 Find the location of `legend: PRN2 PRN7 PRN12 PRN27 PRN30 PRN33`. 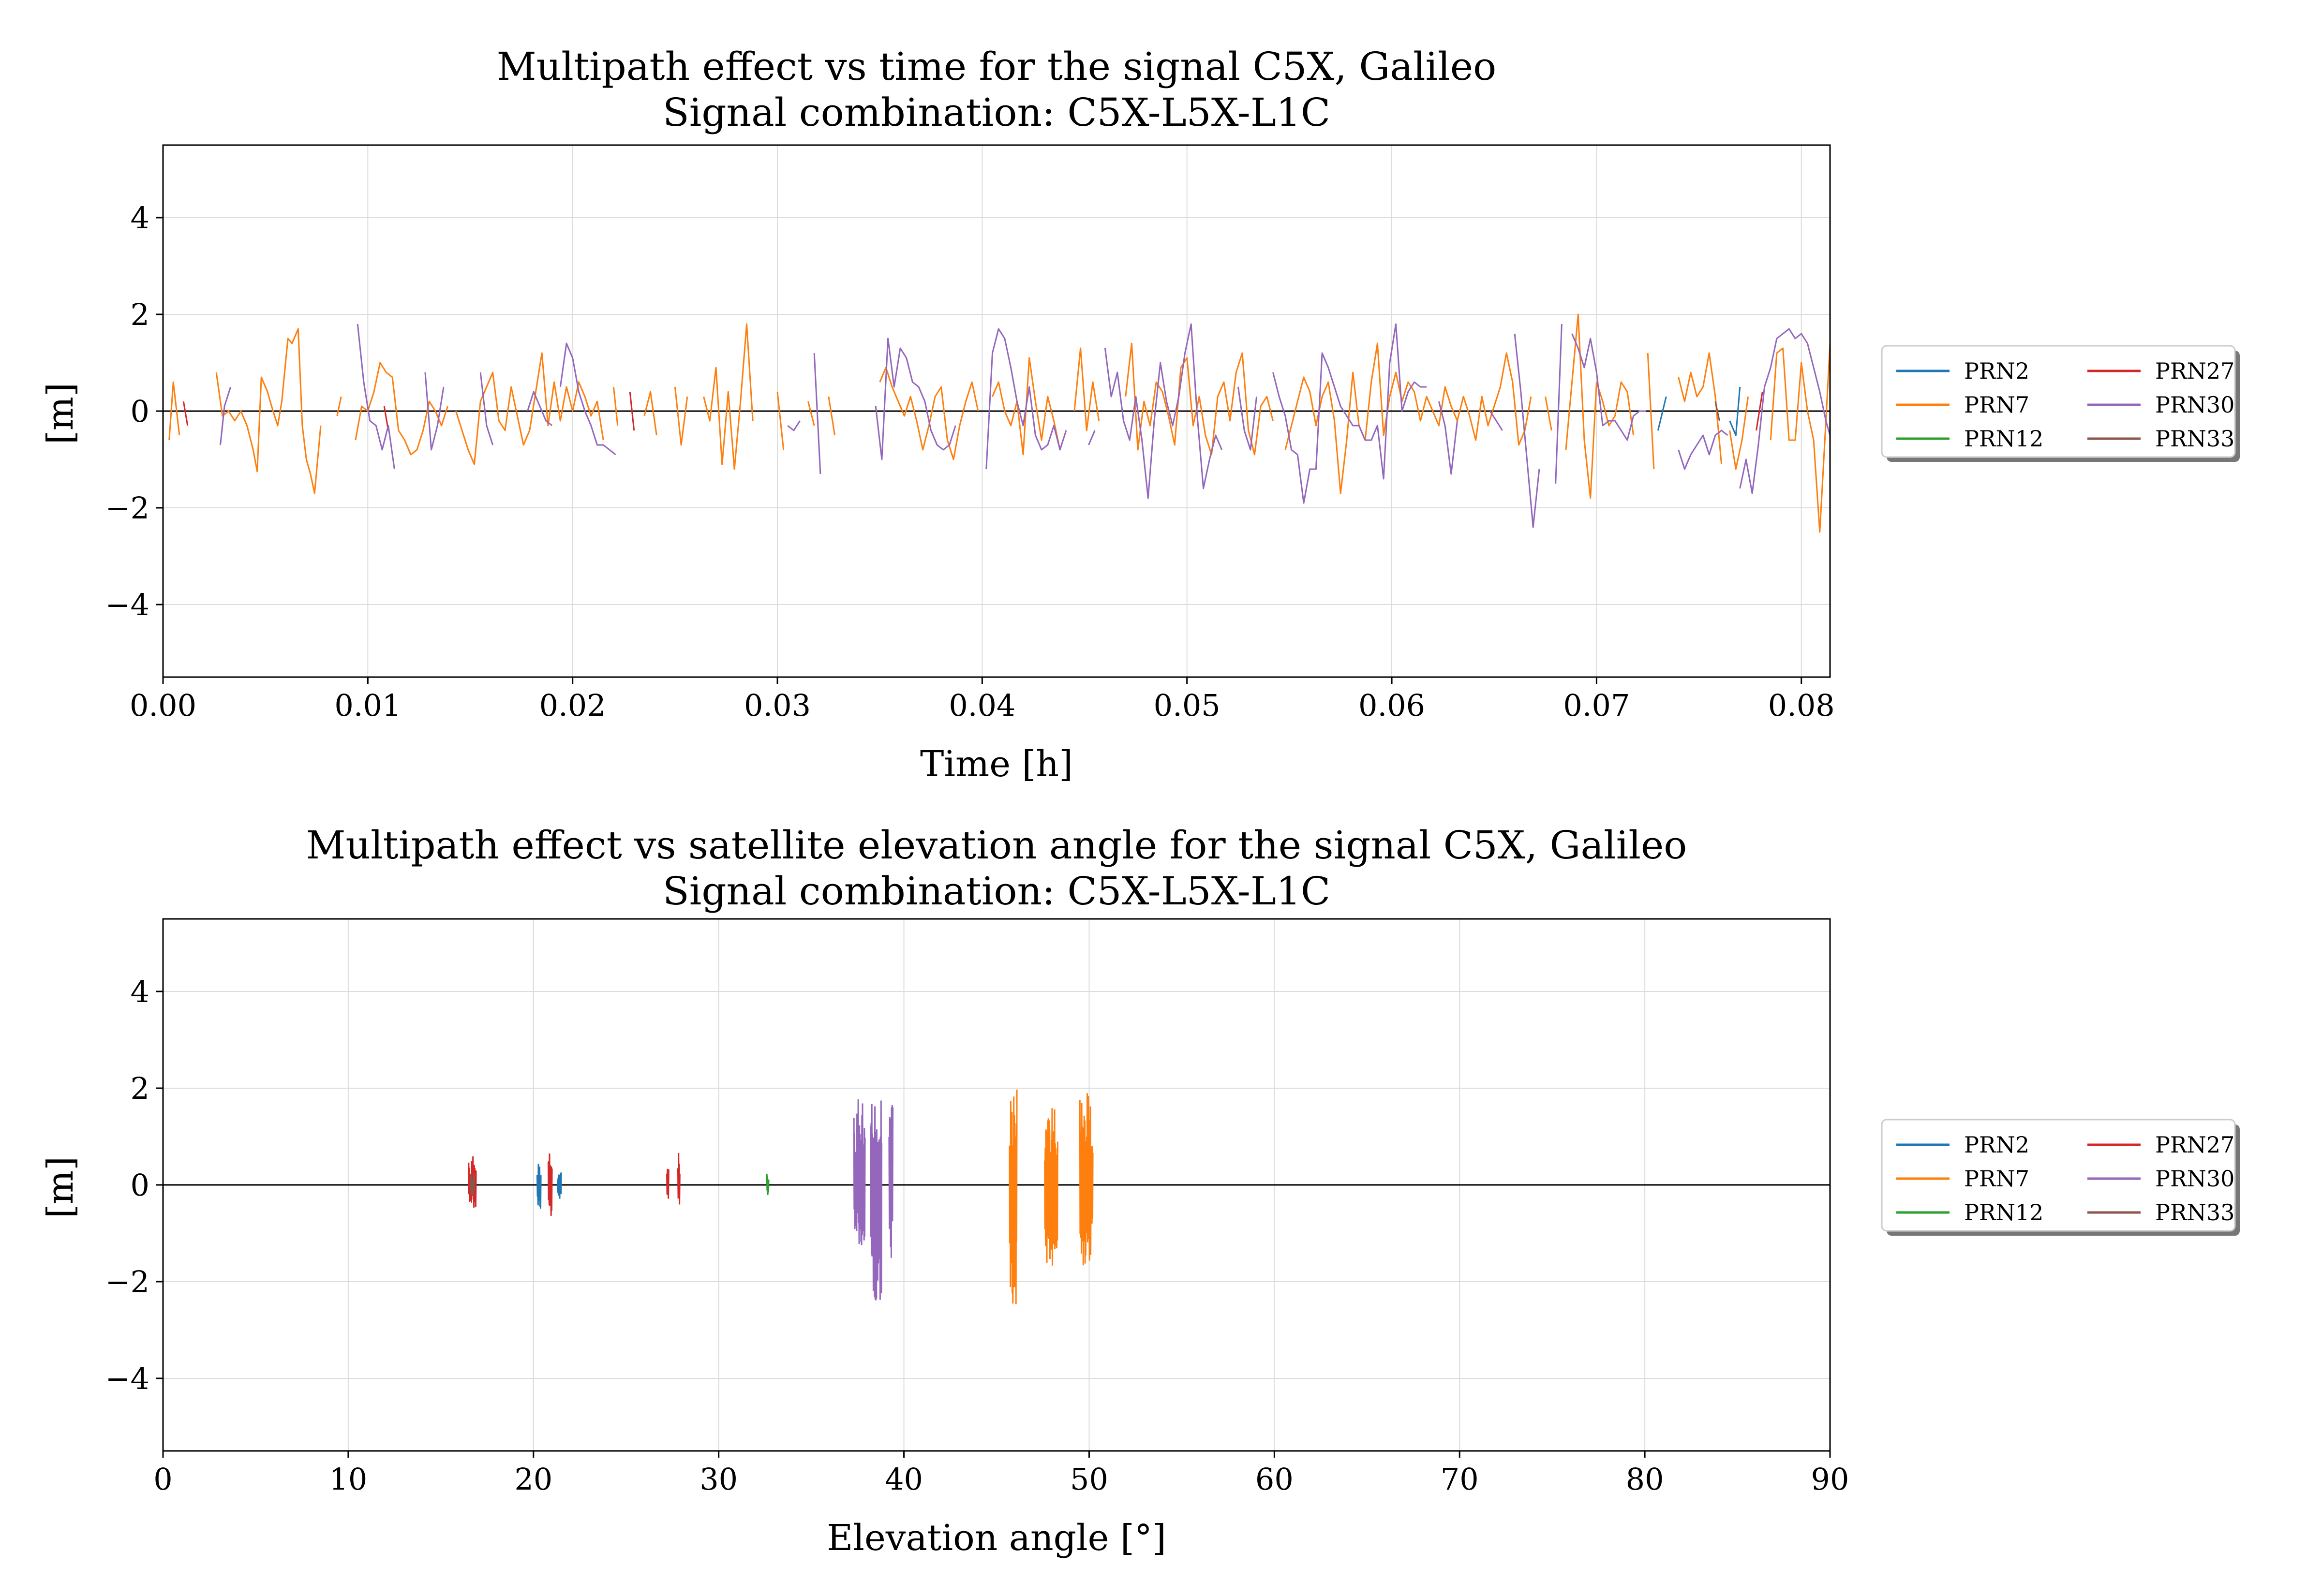

legend: PRN2 PRN7 PRN12 PRN27 PRN30 PRN33 is located at coordinates (2060, 403).